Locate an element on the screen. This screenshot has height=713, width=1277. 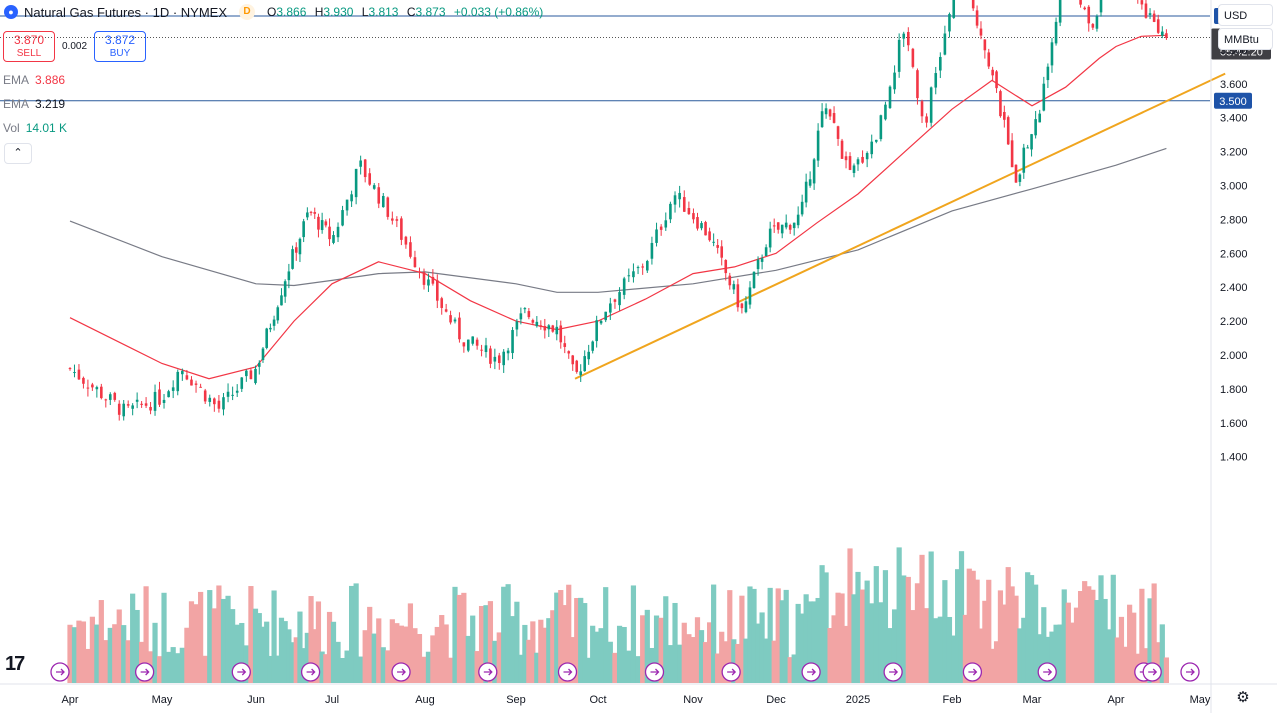
gas-flame-icon: ● is located at coordinates (11, 12).